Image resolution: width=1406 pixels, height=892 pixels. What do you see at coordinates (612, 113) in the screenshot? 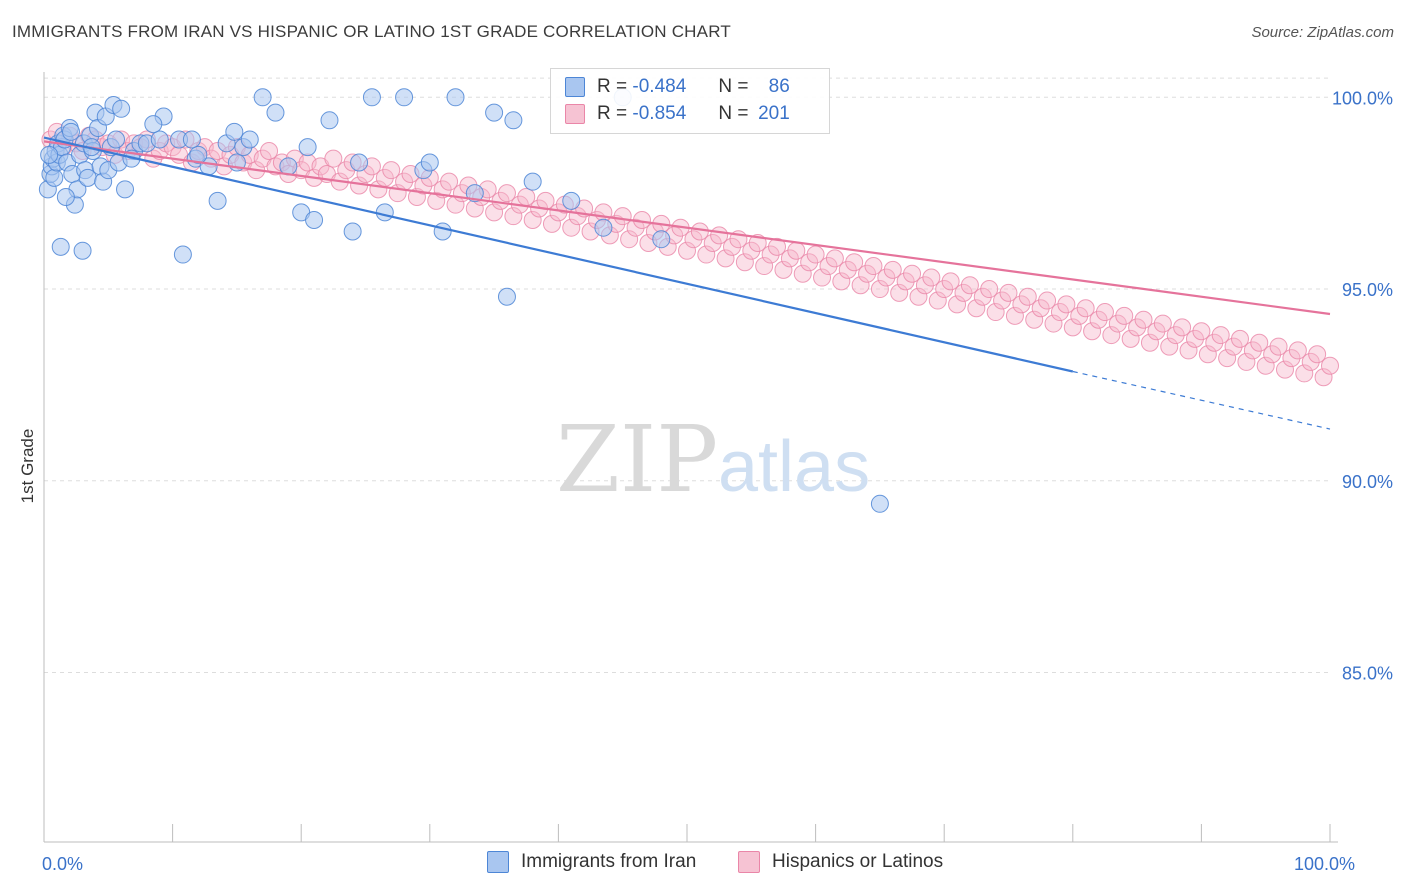
I see `hispanic-r-label: R =` at bounding box center [612, 113].